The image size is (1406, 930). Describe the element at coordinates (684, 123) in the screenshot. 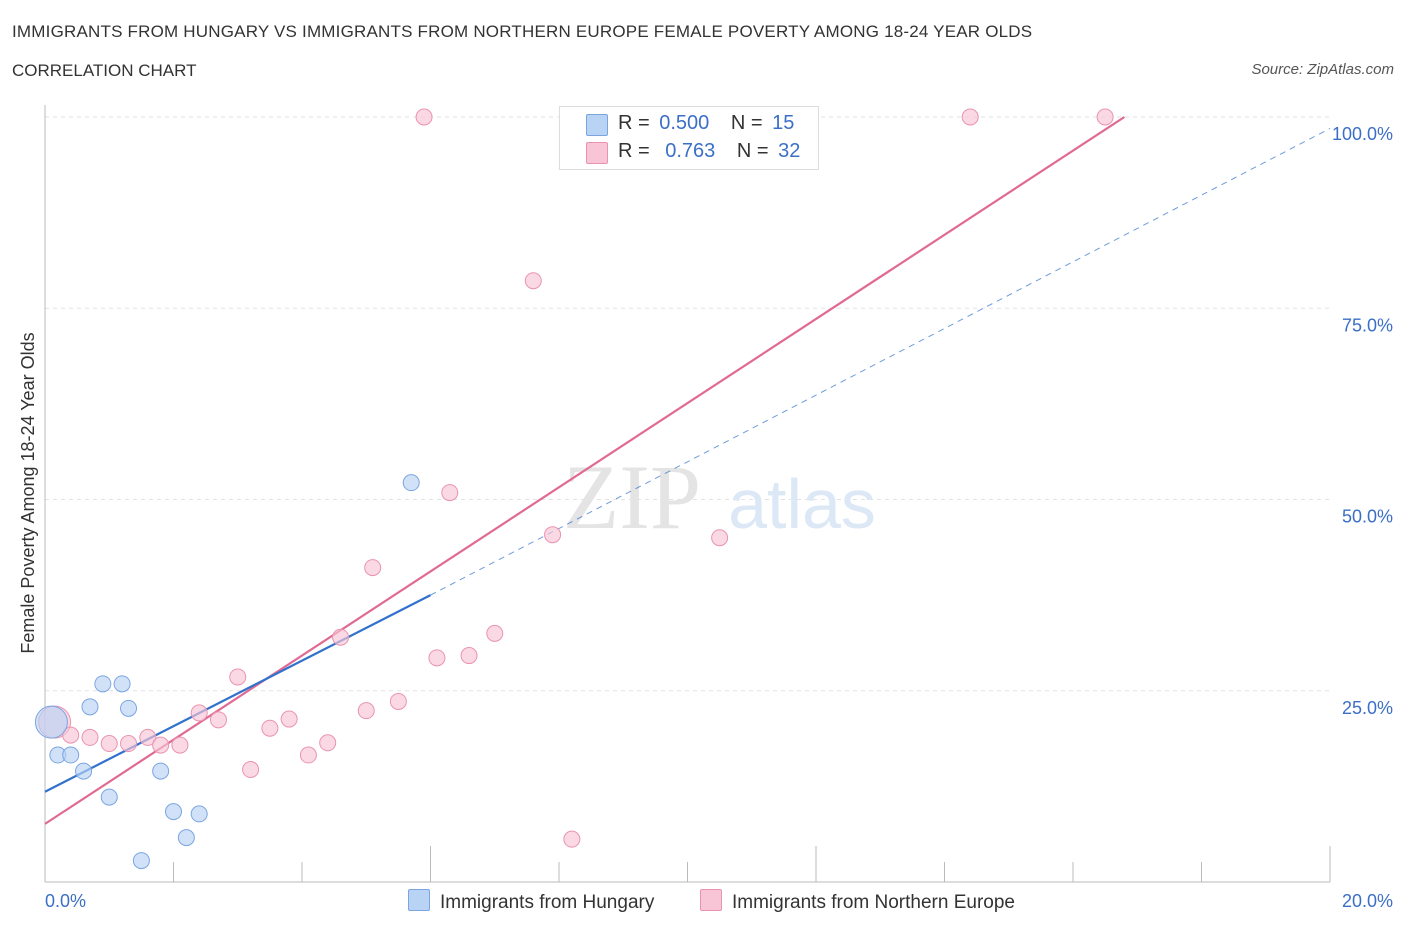

I see `legend-r-value-hungary: 0.500` at that location.